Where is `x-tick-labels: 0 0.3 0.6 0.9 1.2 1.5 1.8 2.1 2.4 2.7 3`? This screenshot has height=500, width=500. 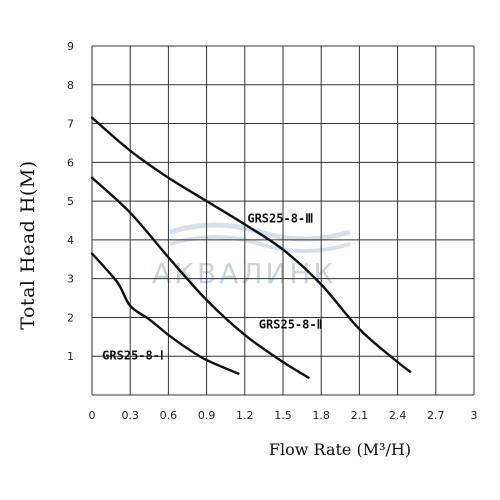
x-tick-labels: 0 0.3 0.6 0.9 1.2 1.5 1.8 2.1 2.4 2.7 3 is located at coordinates (283, 415).